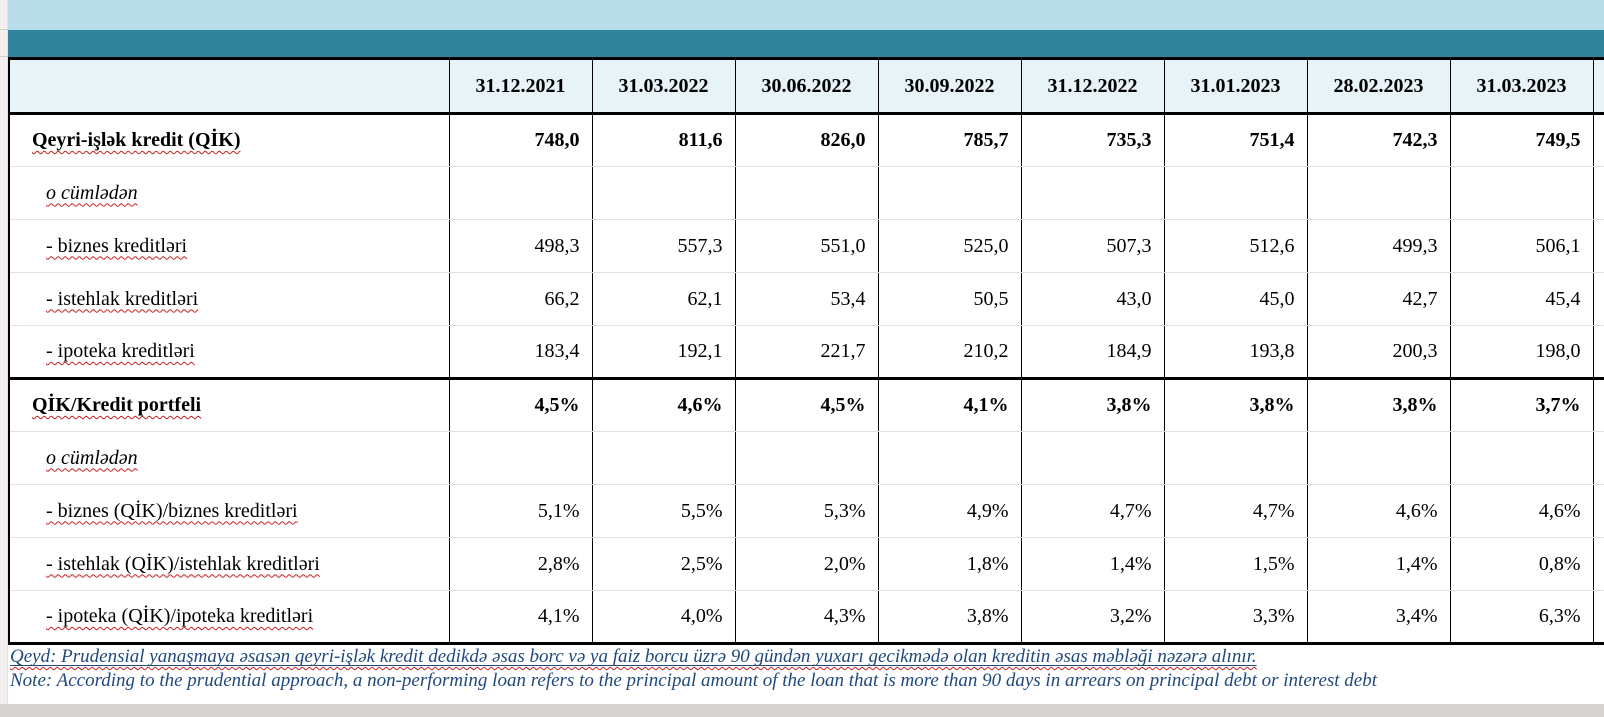 This screenshot has height=717, width=1604. I want to click on value-cell: 5,1%, so click(520, 511).